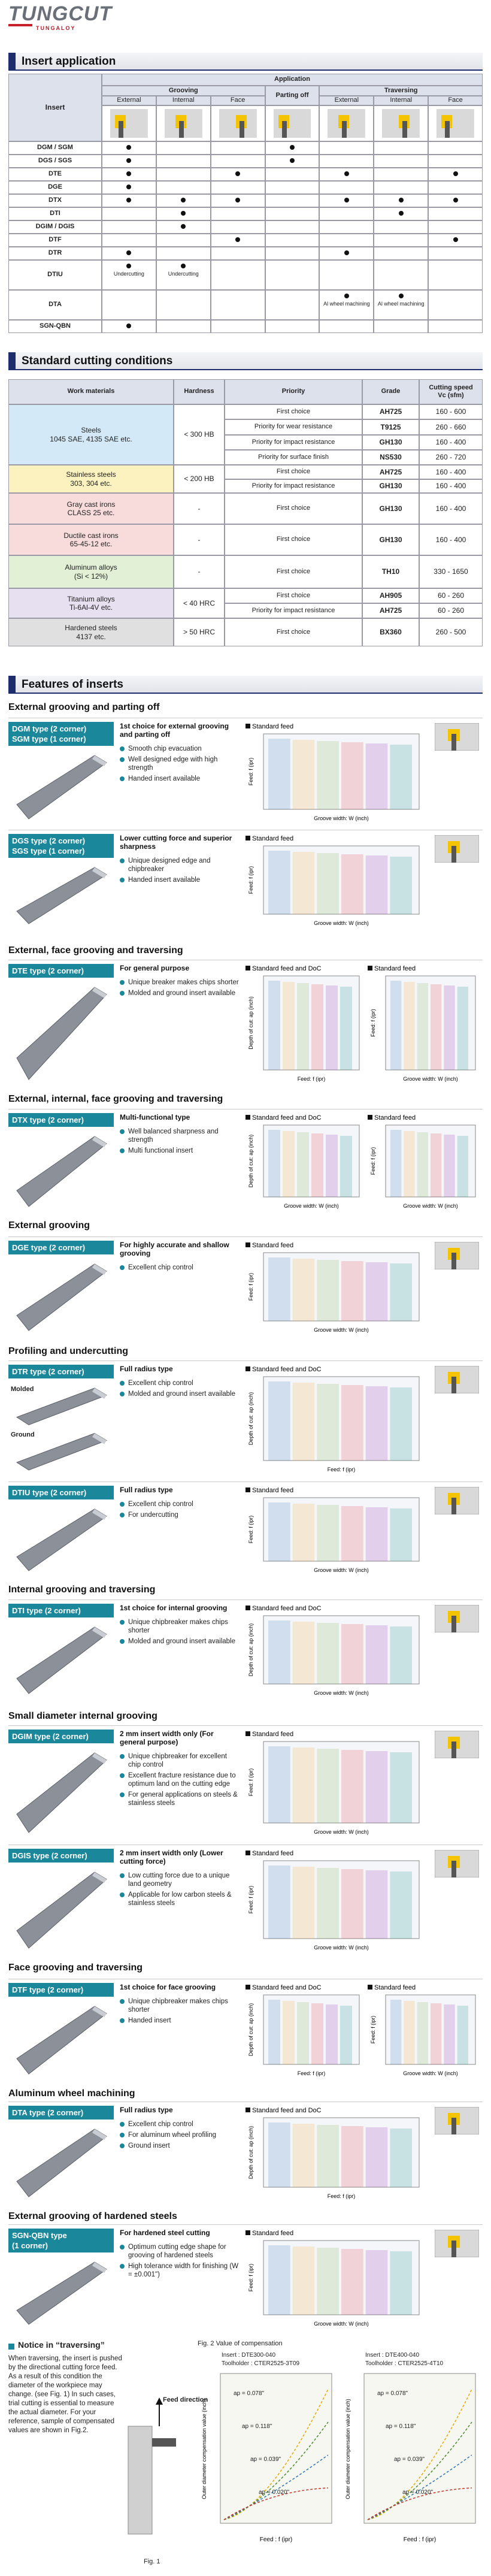 The image size is (491, 2576). What do you see at coordinates (276, 2487) in the screenshot?
I see `ap-curve` at bounding box center [276, 2487].